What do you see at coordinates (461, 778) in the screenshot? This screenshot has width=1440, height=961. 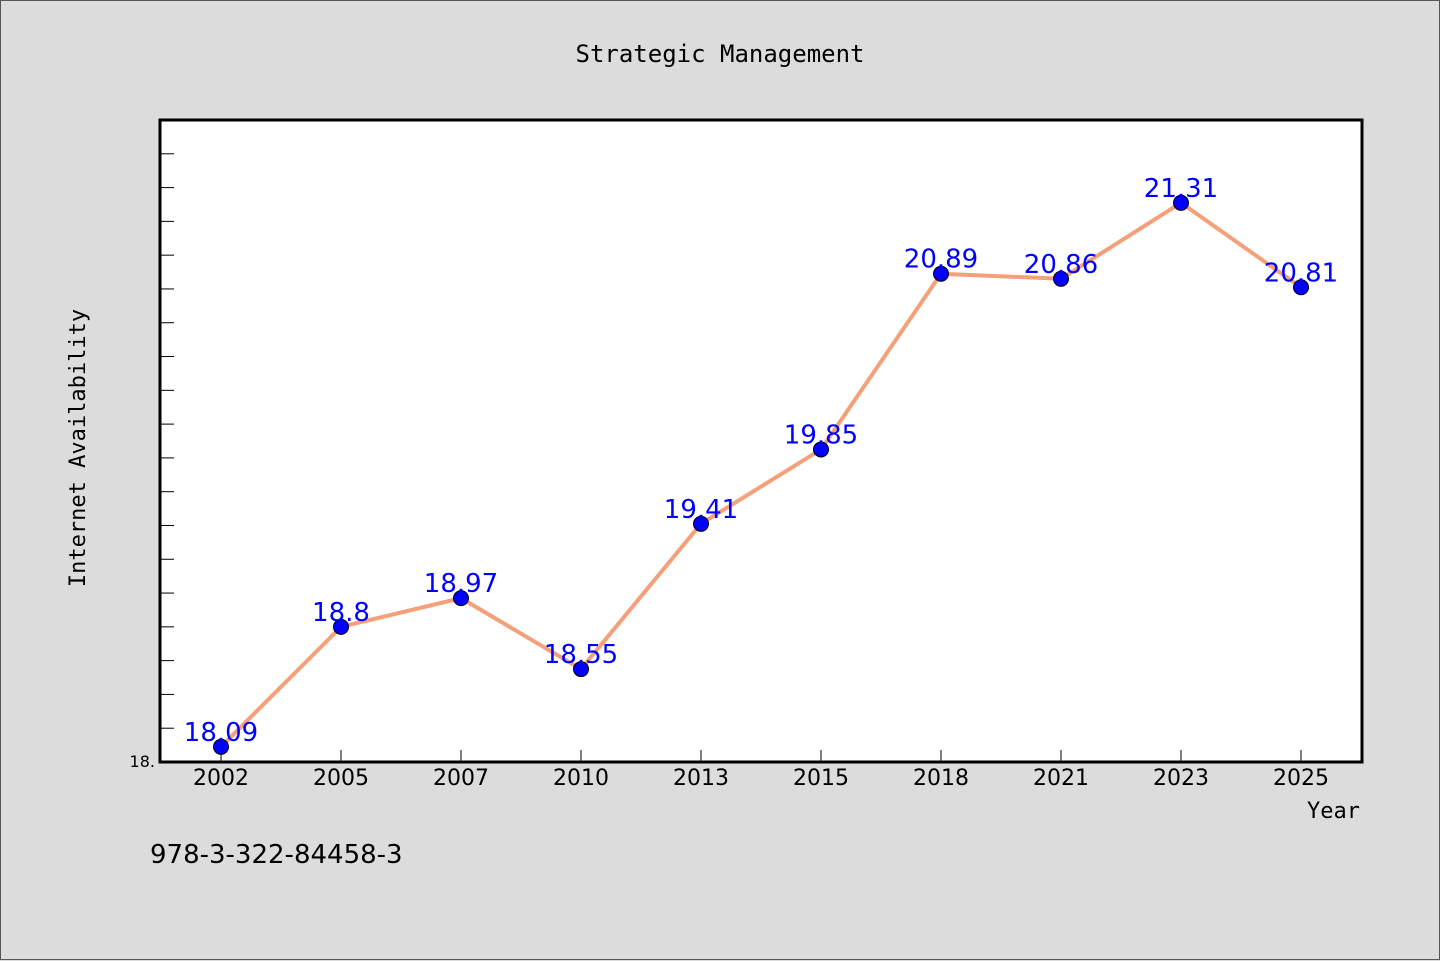 I see `x-tick-label: 2007` at bounding box center [461, 778].